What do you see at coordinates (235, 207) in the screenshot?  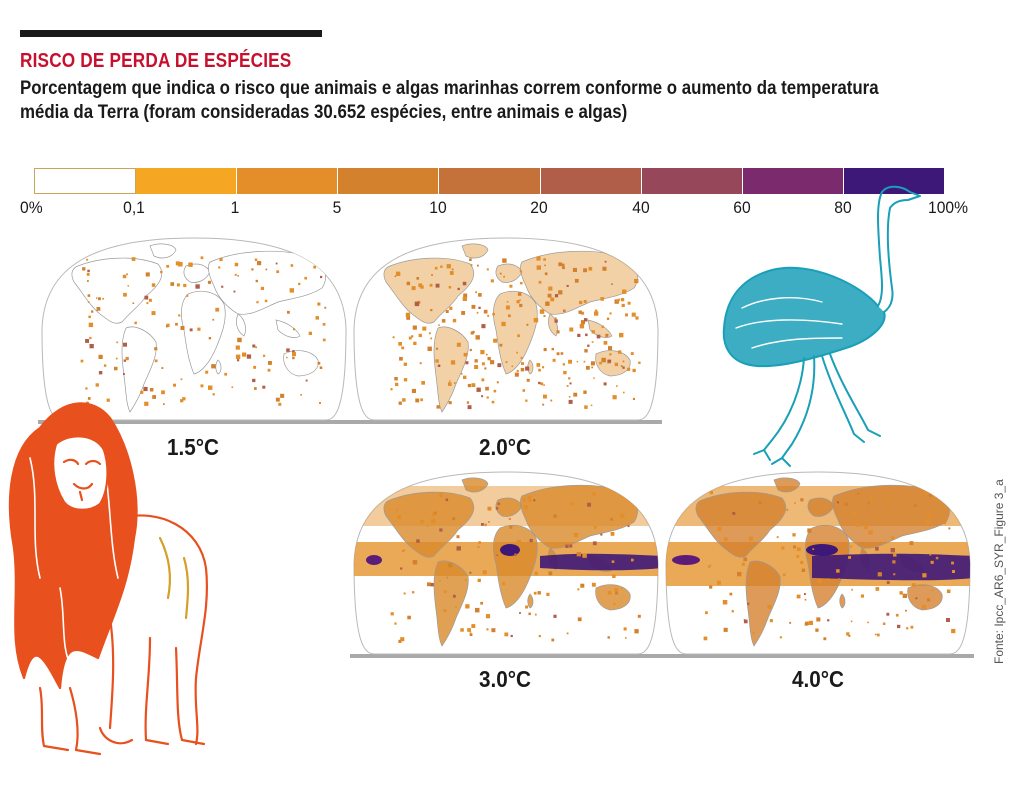 I see `scale-tick-2: 1` at bounding box center [235, 207].